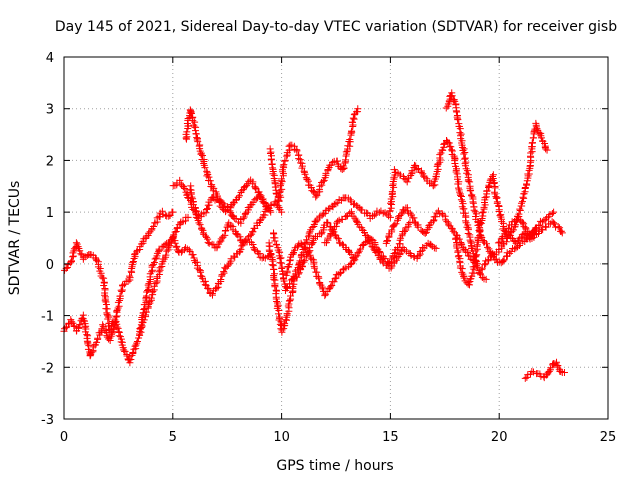  I want to click on x-tick-label: 5, so click(173, 437).